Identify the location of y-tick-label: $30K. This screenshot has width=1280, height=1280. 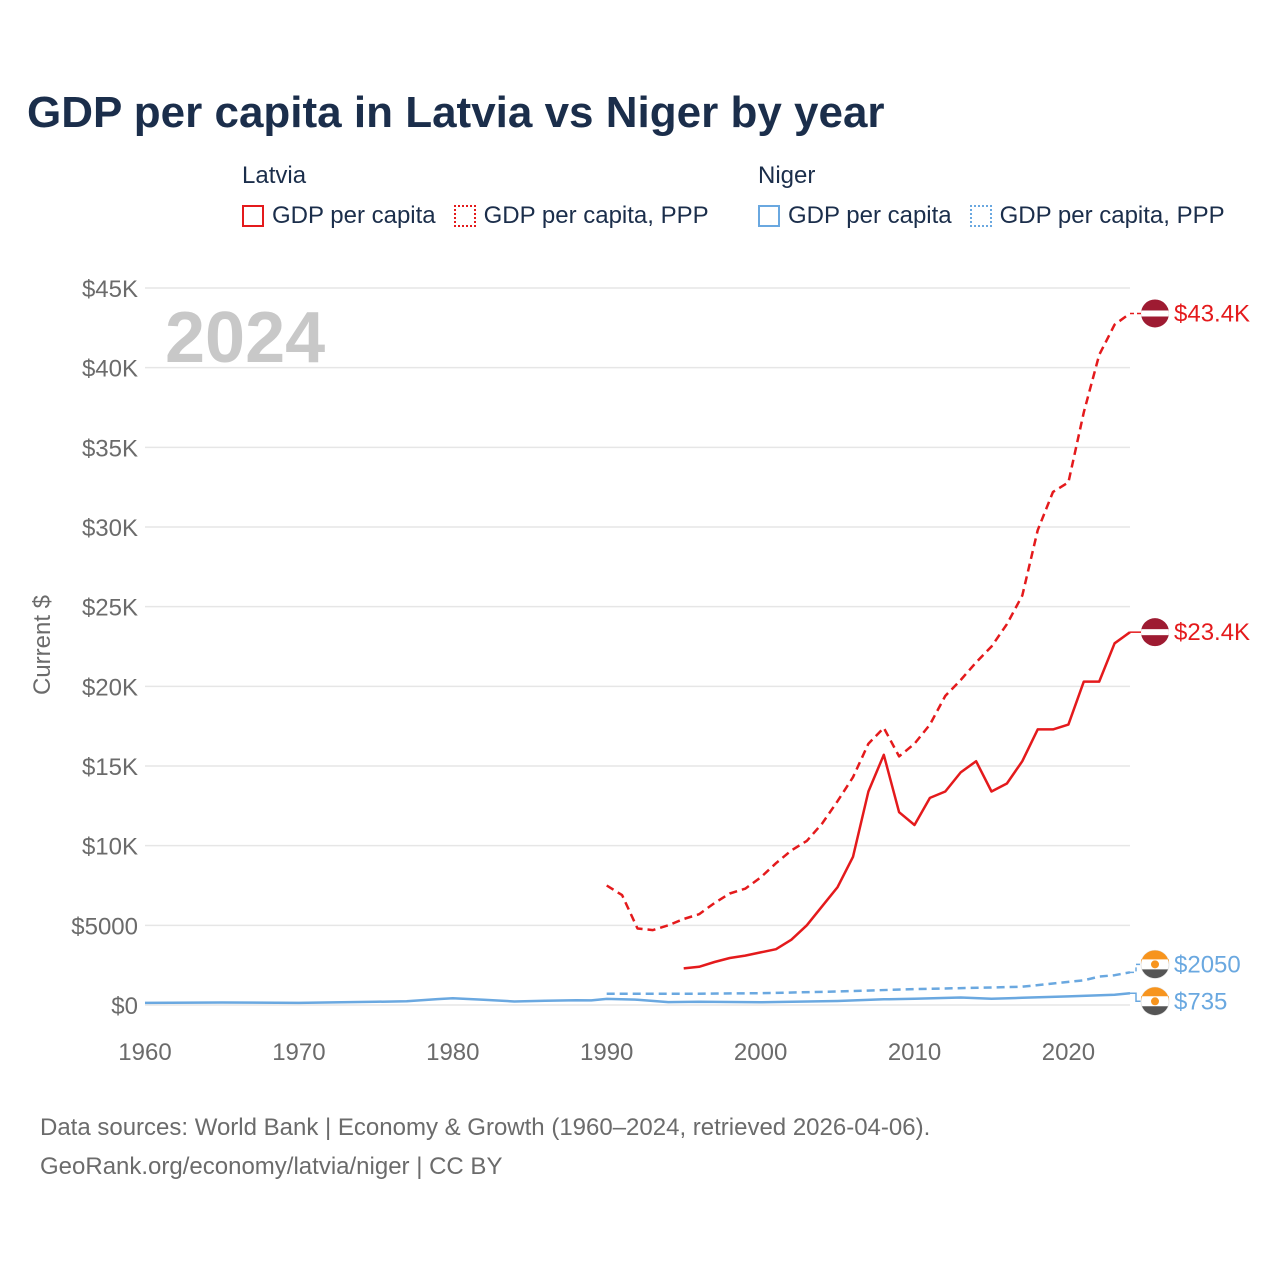
(110, 528).